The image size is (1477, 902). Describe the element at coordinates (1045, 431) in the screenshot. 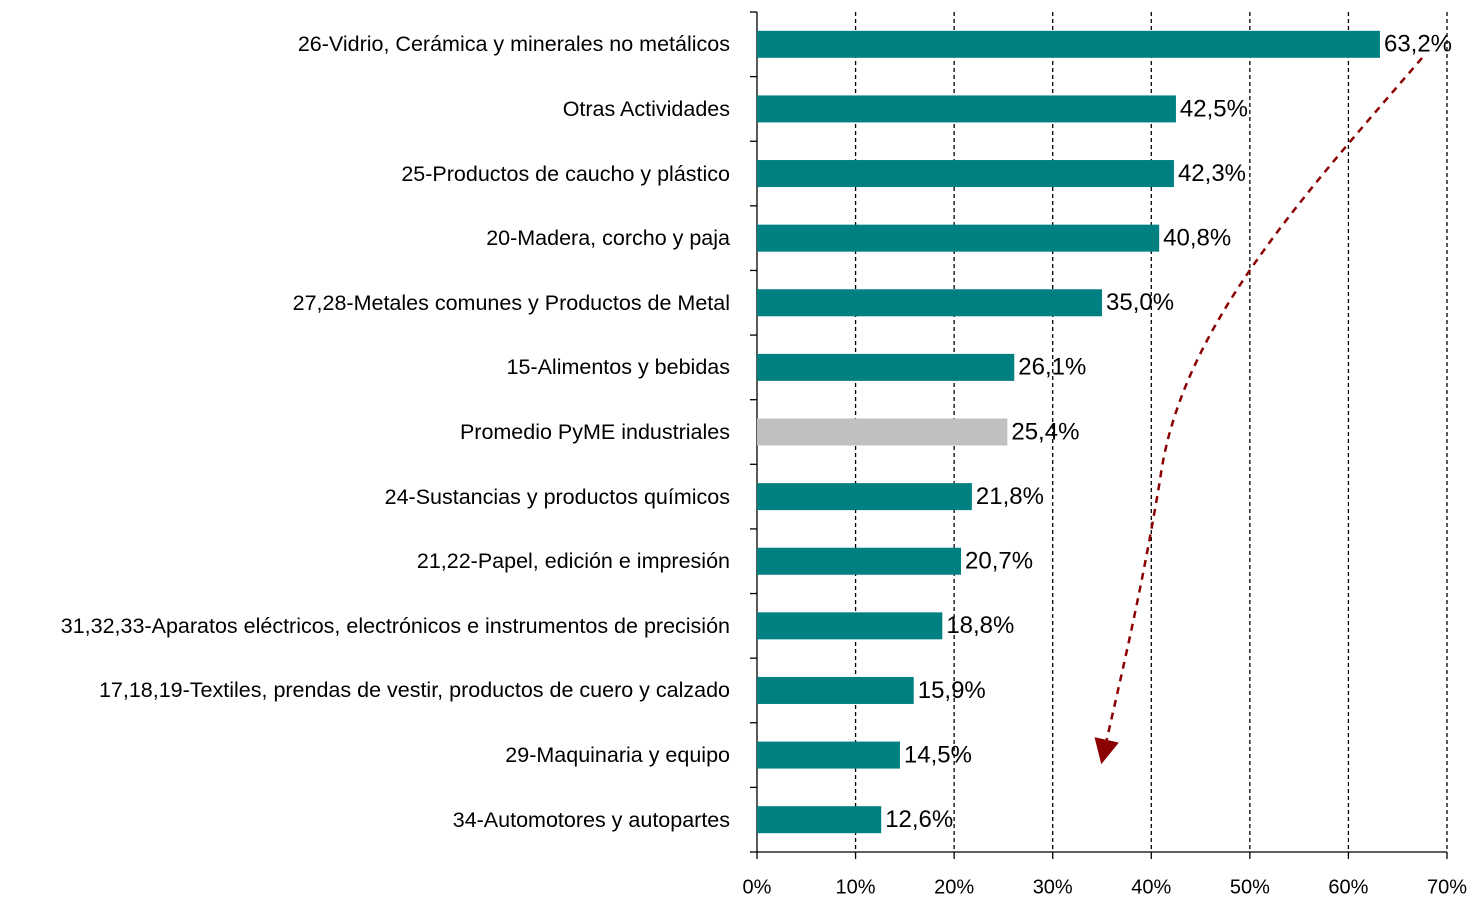

I see `value-label: 25,4%` at that location.